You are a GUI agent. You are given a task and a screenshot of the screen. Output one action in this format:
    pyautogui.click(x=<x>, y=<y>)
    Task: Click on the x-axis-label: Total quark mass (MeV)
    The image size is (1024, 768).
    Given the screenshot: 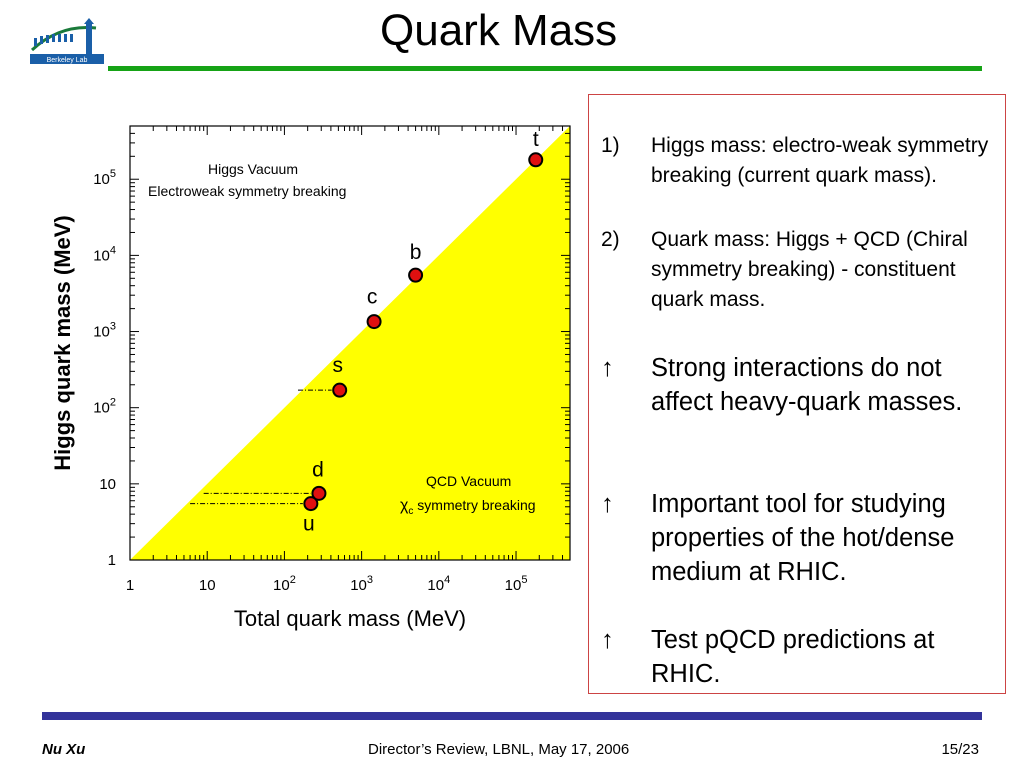 What is the action you would take?
    pyautogui.click(x=350, y=618)
    